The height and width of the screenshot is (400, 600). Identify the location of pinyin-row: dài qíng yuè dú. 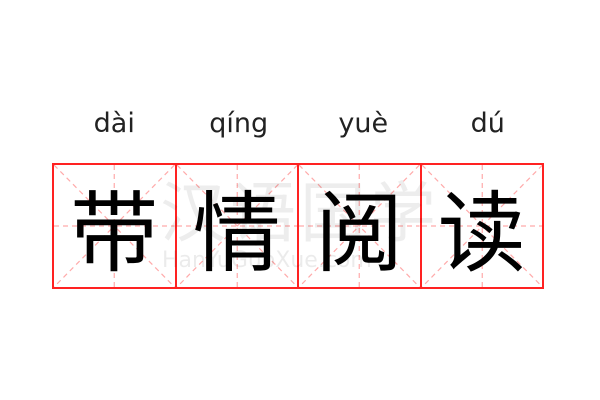
(301, 123).